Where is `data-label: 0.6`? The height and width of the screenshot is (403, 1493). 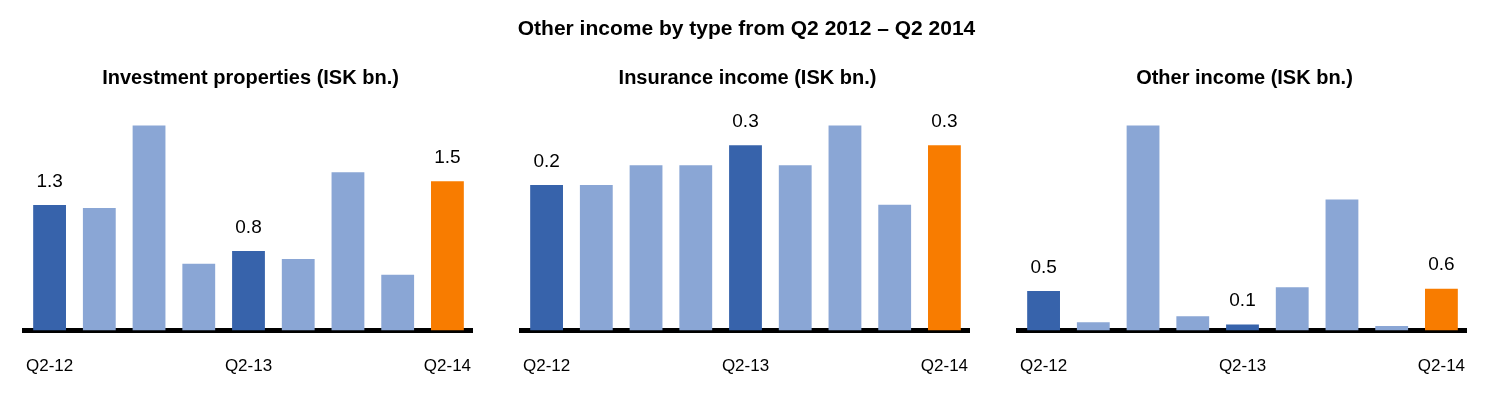
data-label: 0.6 is located at coordinates (1441, 264).